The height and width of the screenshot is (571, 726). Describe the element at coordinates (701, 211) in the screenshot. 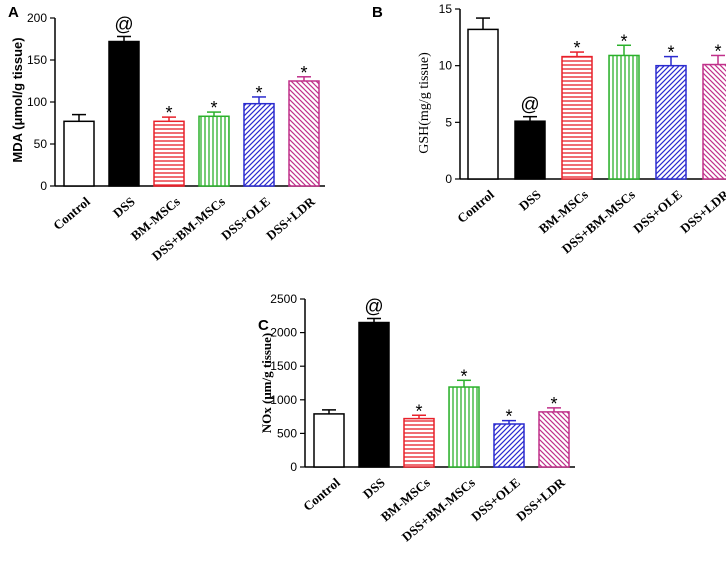

I see `panel-b-x-tick-label: DSS+LDR` at that location.